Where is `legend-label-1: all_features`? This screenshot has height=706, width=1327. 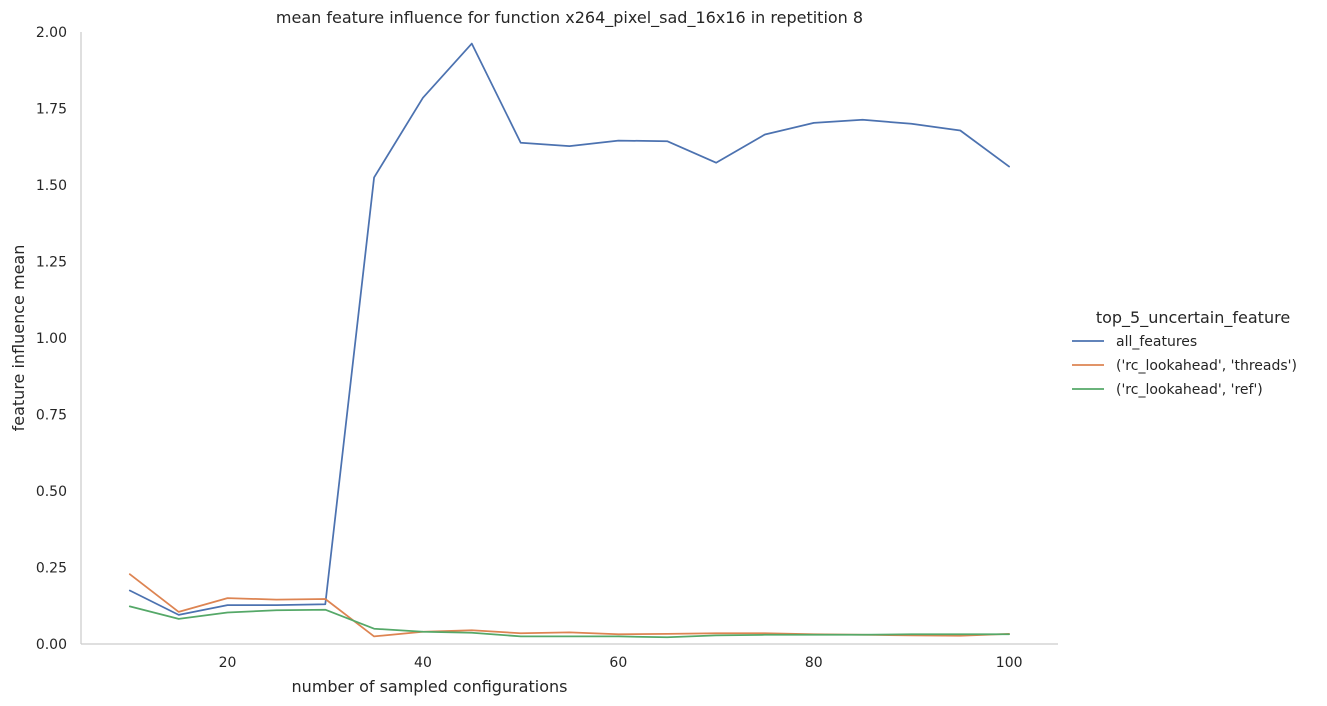
legend-label-1: all_features is located at coordinates (1156, 342).